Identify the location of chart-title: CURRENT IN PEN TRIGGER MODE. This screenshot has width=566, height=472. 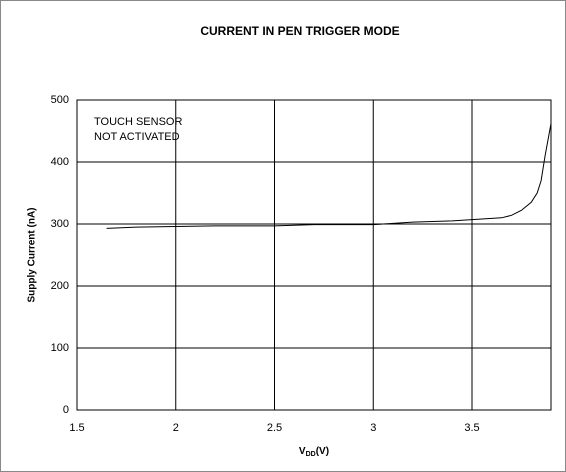
(299, 31).